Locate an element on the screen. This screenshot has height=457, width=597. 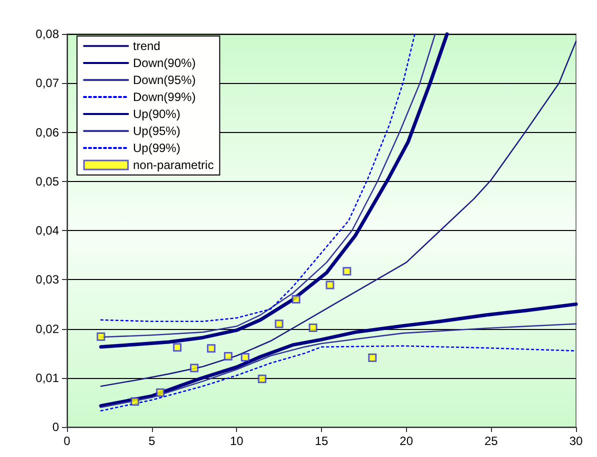
y-tick-label: 0,03 is located at coordinates (48, 279).